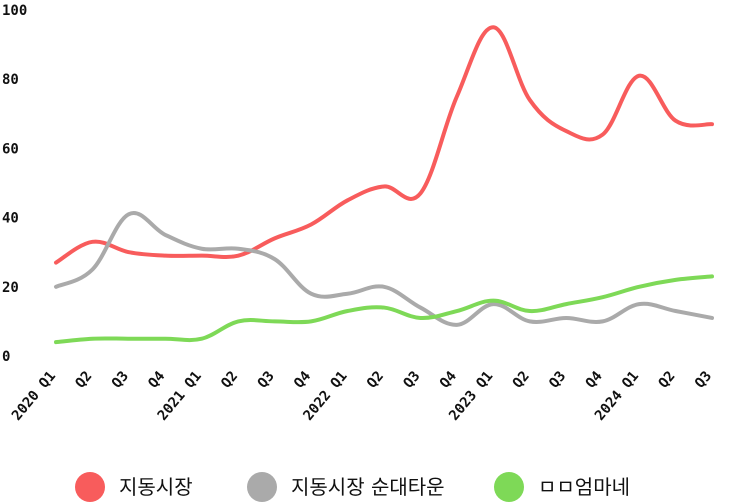 This screenshot has width=730, height=504. What do you see at coordinates (10, 149) in the screenshot?
I see `y-tick-label: 60` at bounding box center [10, 149].